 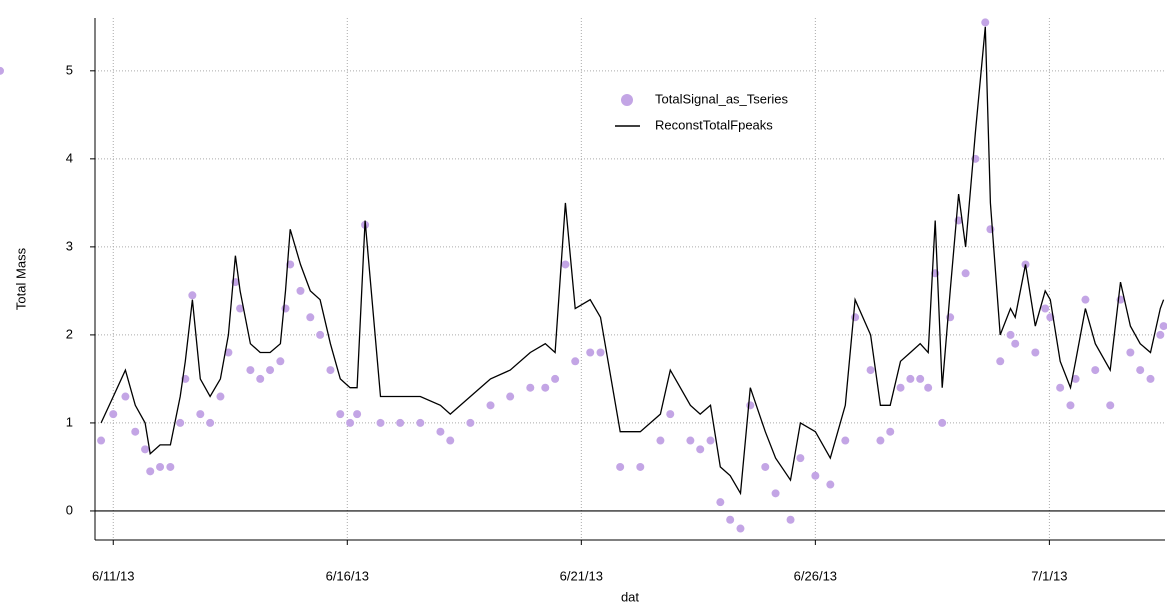 What do you see at coordinates (113, 575) in the screenshot?
I see `x-tick-label: 6/11/13` at bounding box center [113, 575].